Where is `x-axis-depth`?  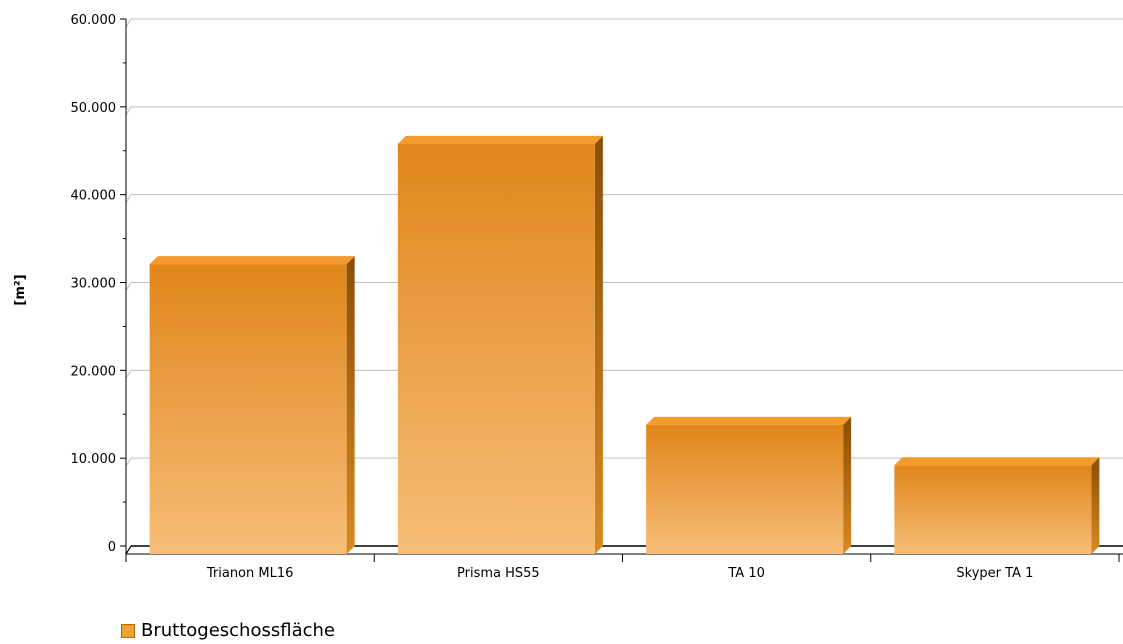
x-axis-depth is located at coordinates (128, 550).